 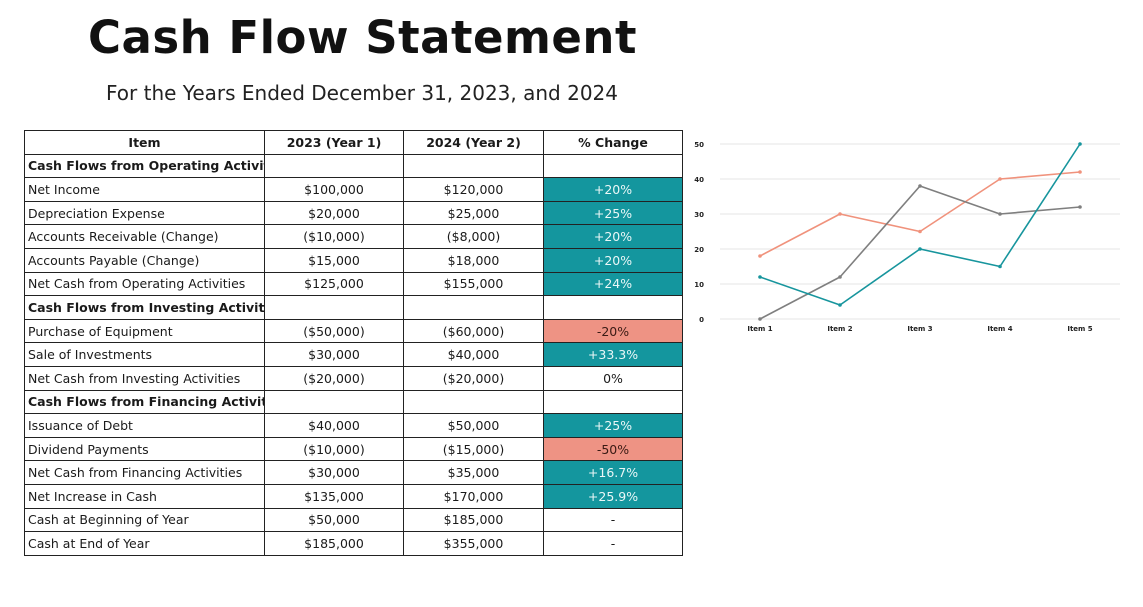 I want to click on x-tick-label: Item 5, so click(x=1079, y=329).